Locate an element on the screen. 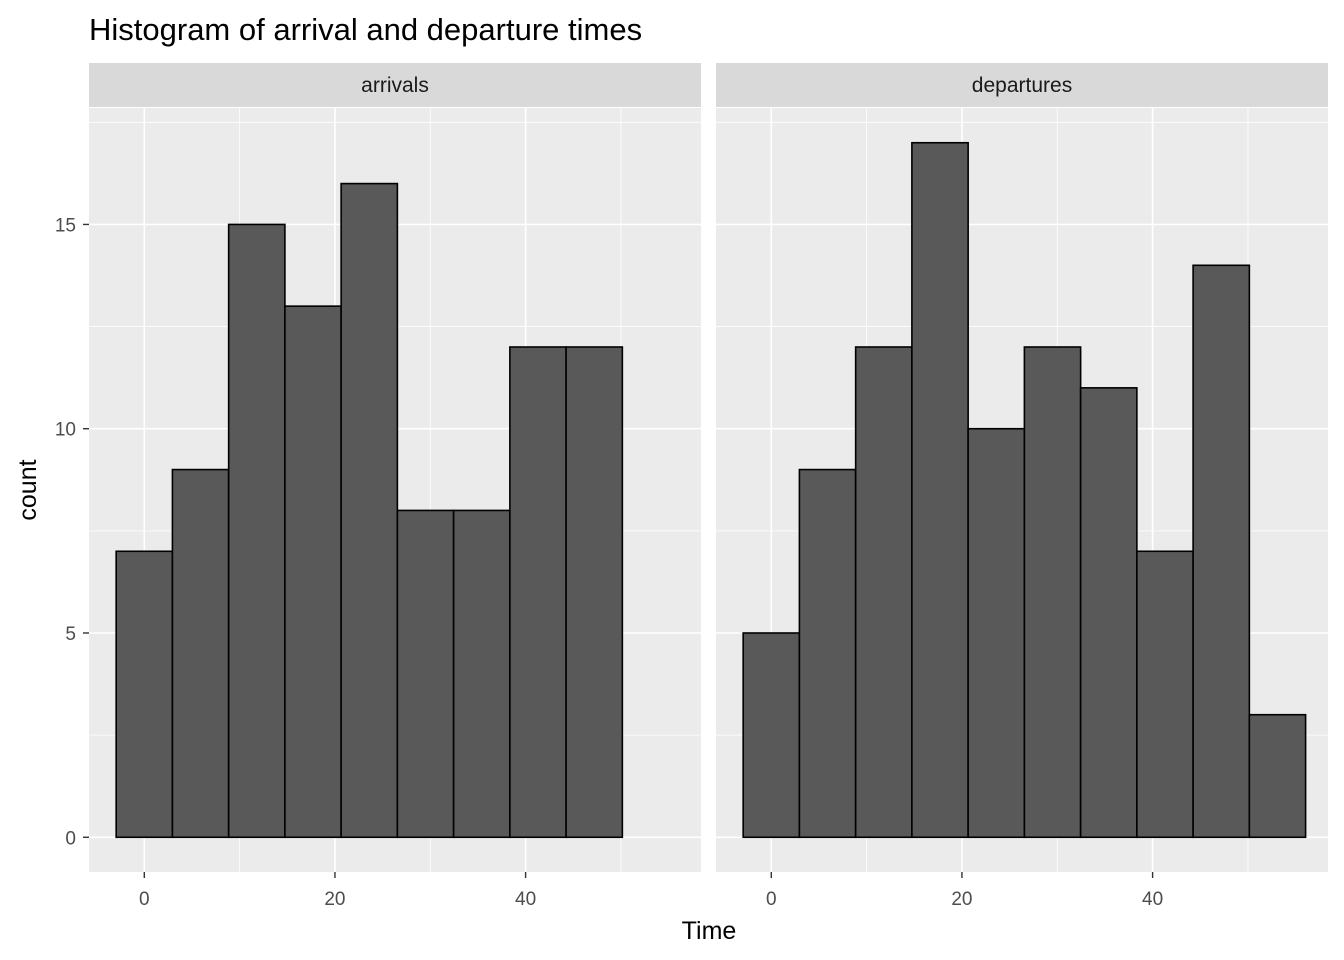  y-tick-label: 5 is located at coordinates (70, 634).